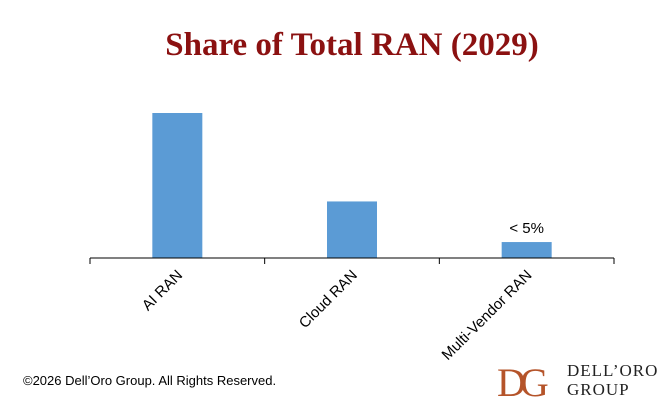  What do you see at coordinates (612, 370) in the screenshot?
I see `logo-line1: DELL’ORO` at bounding box center [612, 370].